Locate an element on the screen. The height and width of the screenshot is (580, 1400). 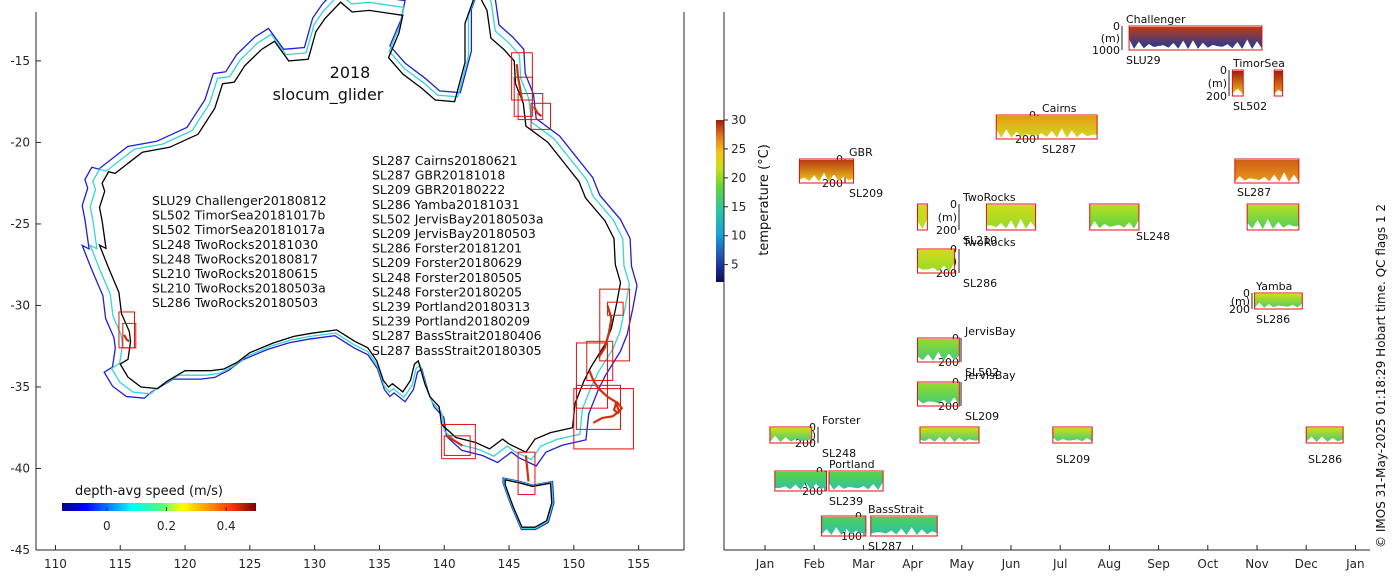
deployment-label-left: SL502 TimorSea20181017b is located at coordinates (238, 215).